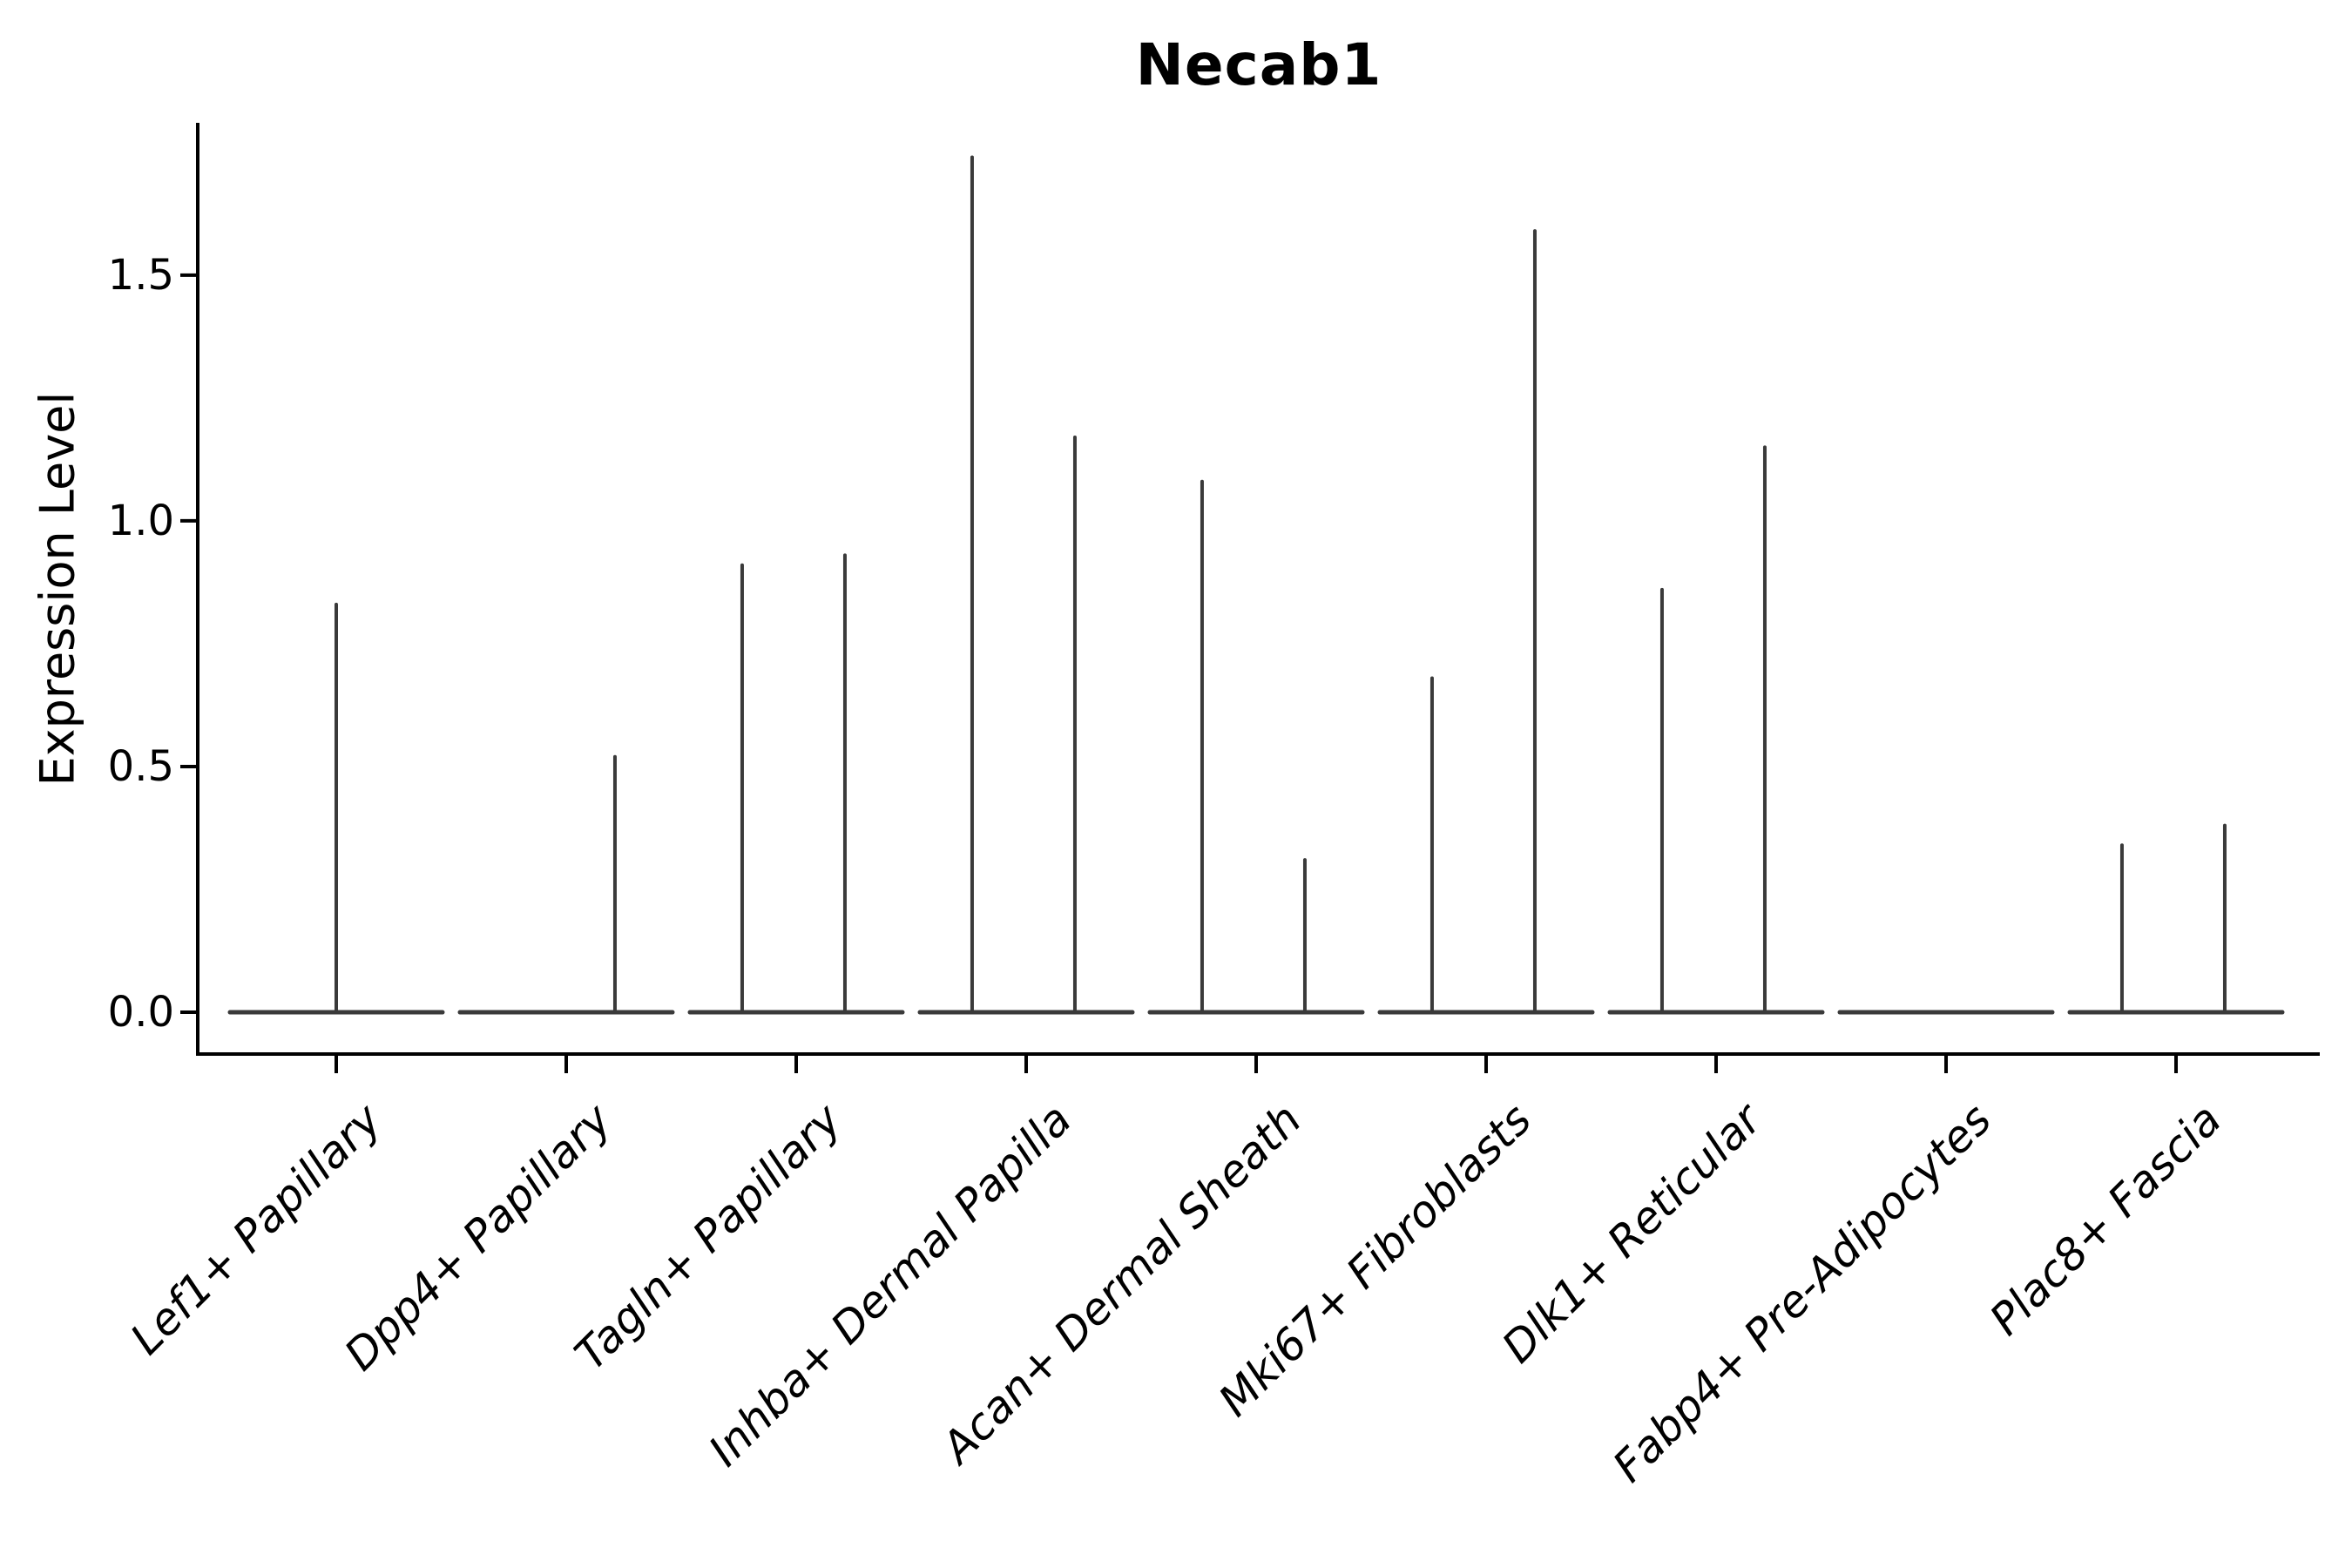 The width and height of the screenshot is (2352, 1568). I want to click on ytick-label: 1.5, so click(140, 275).